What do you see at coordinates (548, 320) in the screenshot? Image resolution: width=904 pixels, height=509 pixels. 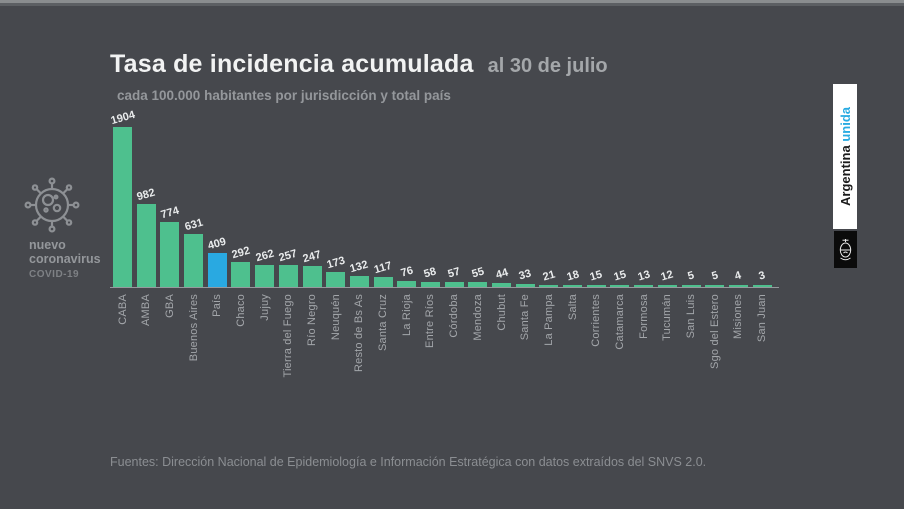 I see `bar-category-label: La Pampa` at bounding box center [548, 320].